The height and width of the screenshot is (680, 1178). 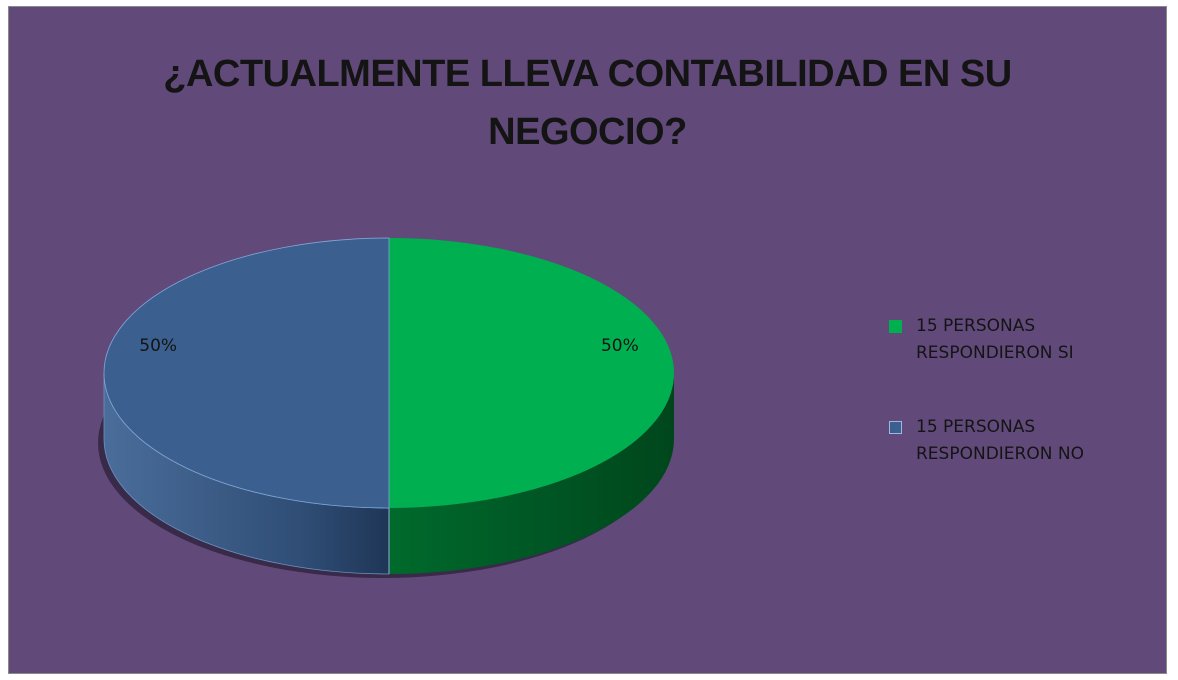 What do you see at coordinates (1000, 441) in the screenshot?
I see `legend-label-no: 15 PERSONAS RESPONDIERON NO` at bounding box center [1000, 441].